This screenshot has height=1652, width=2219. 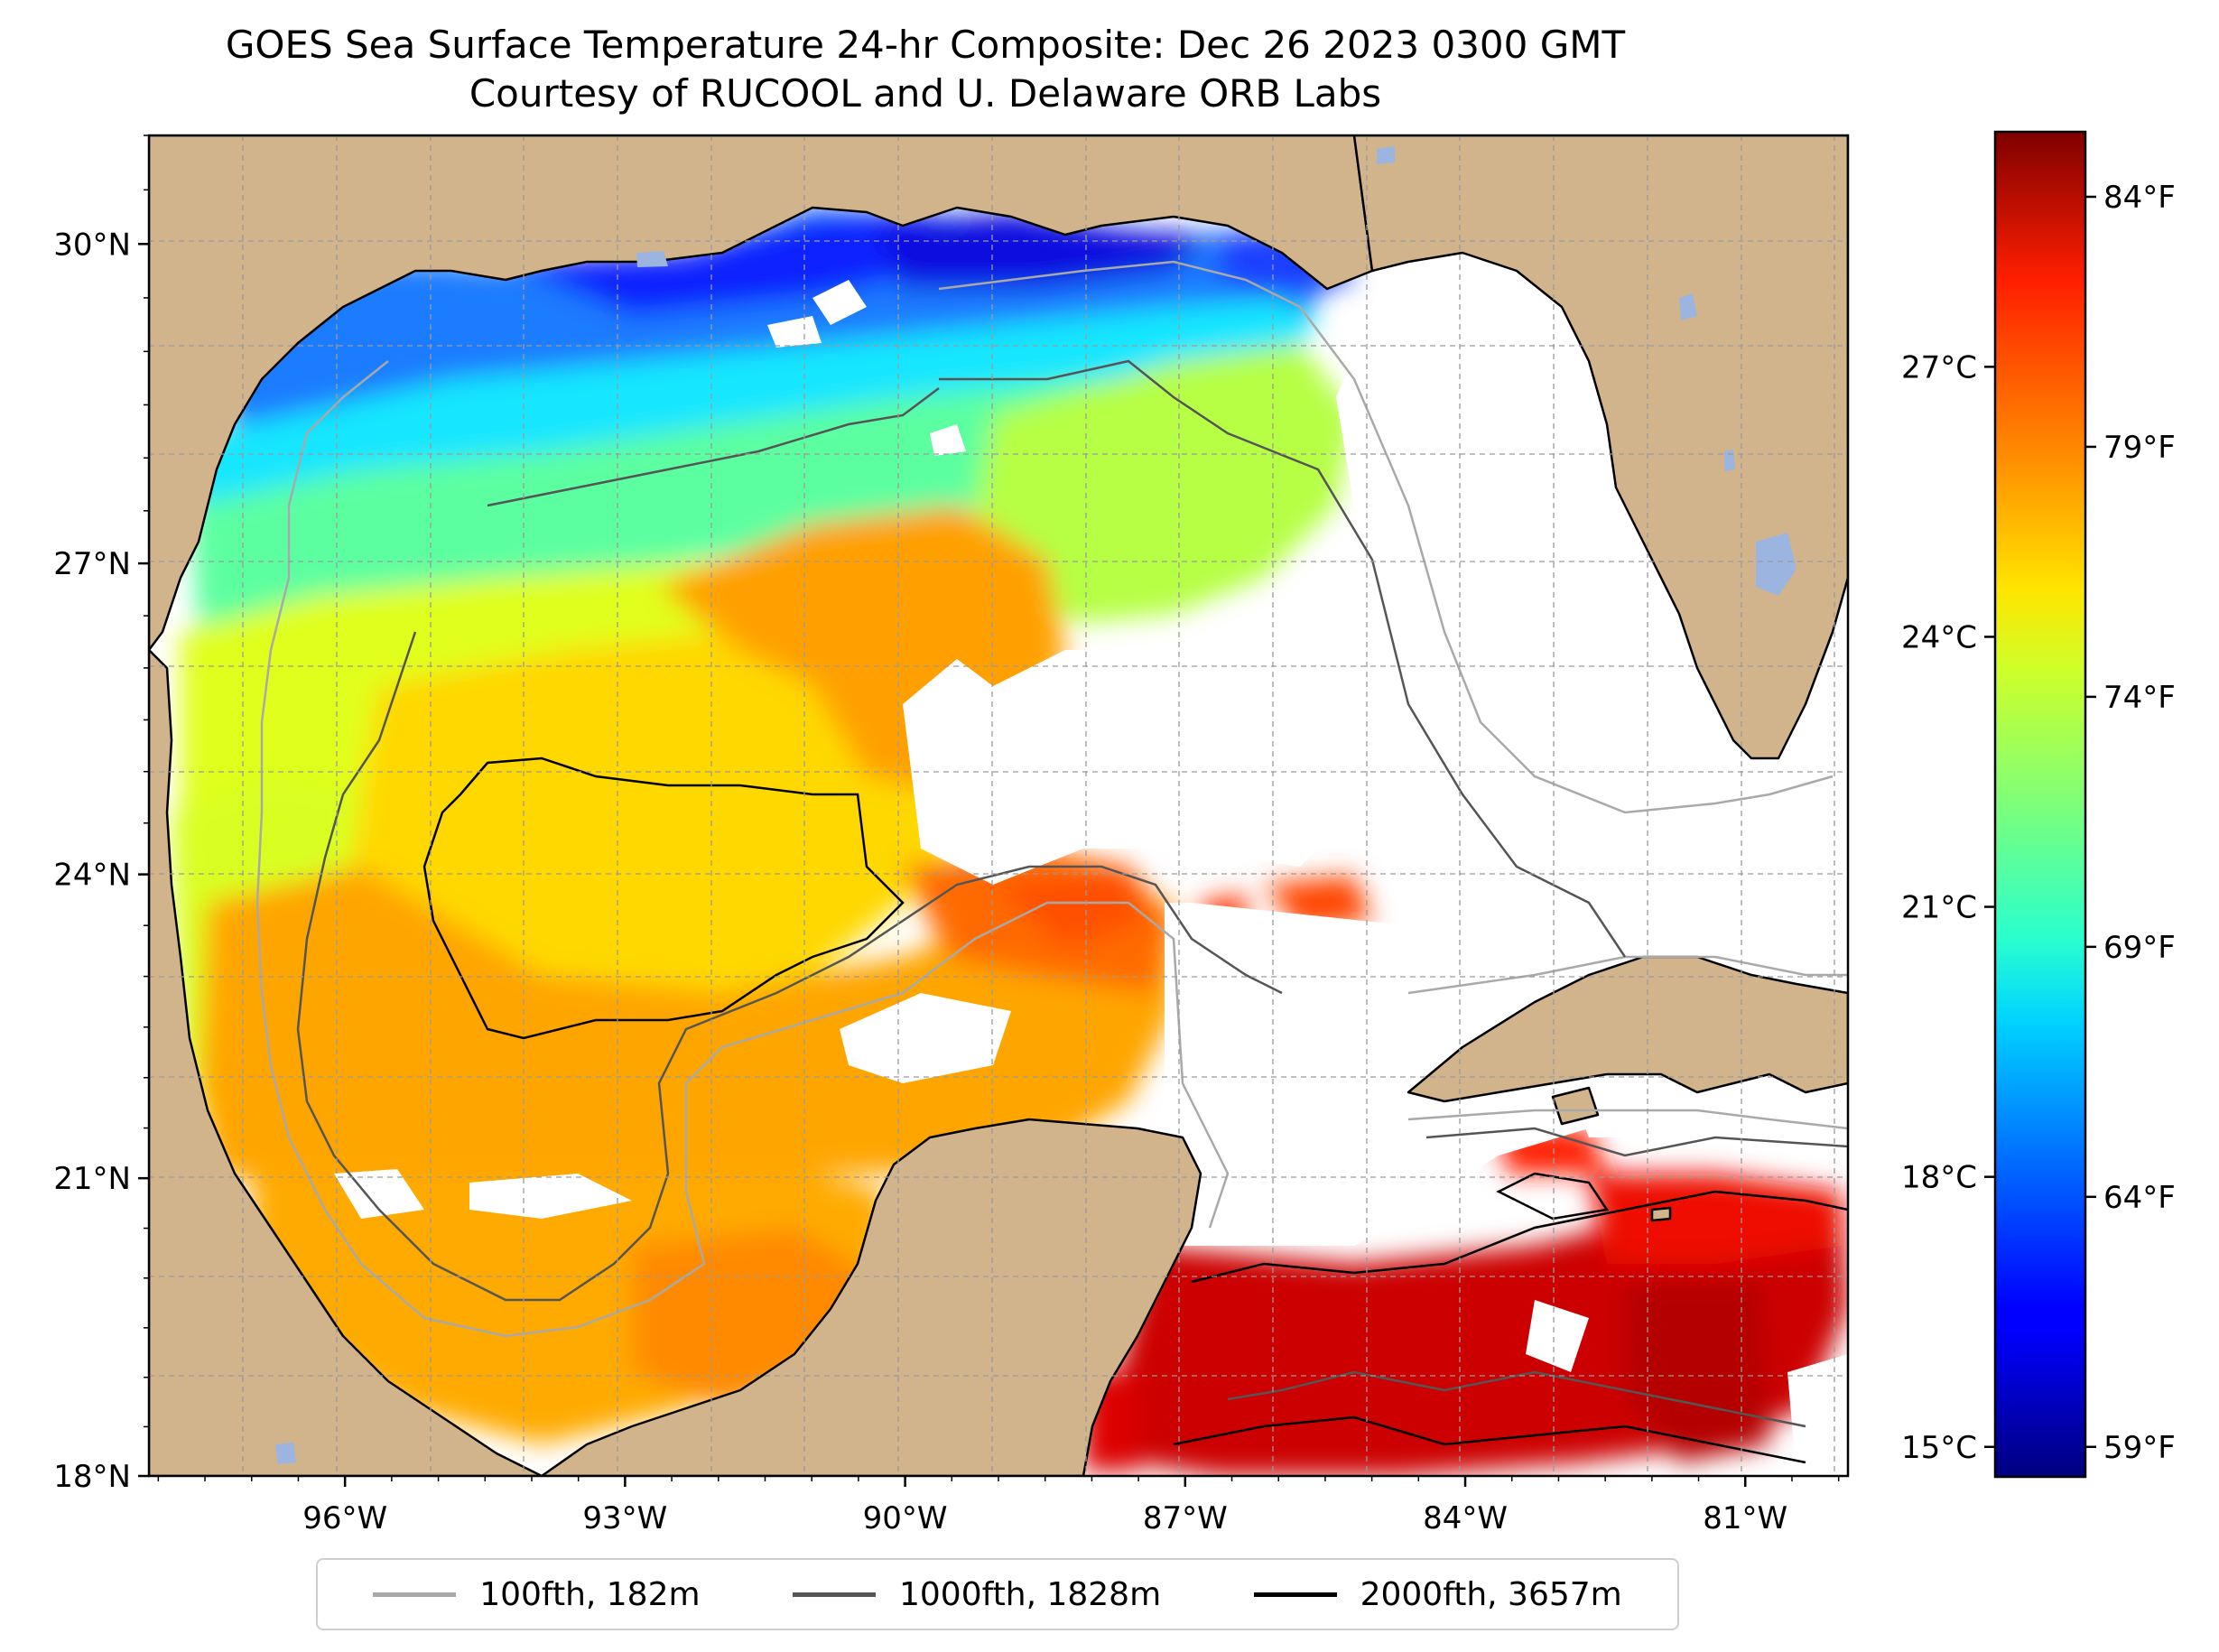 I want to click on lat-tick-label: 30°N, so click(x=92, y=245).